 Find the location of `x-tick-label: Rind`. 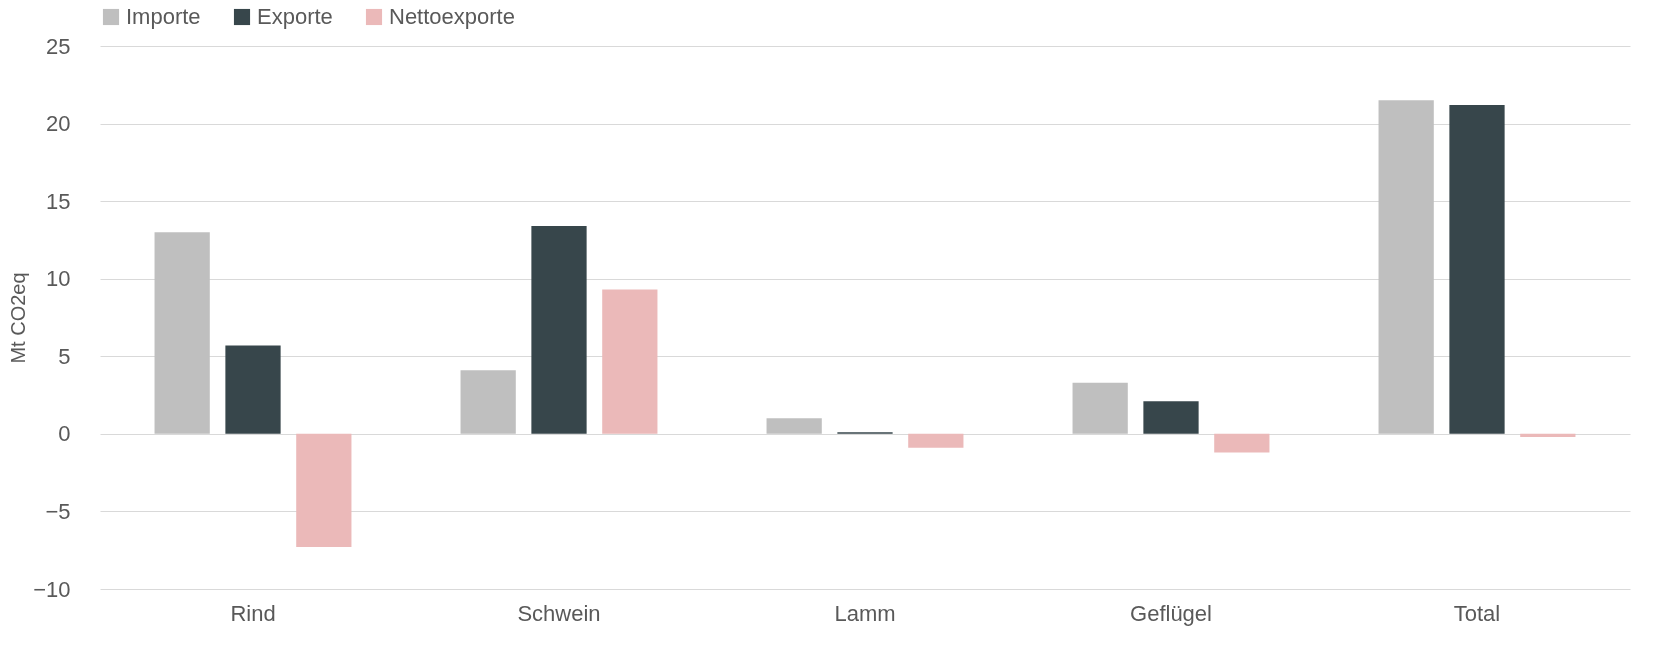

x-tick-label: Rind is located at coordinates (253, 613).